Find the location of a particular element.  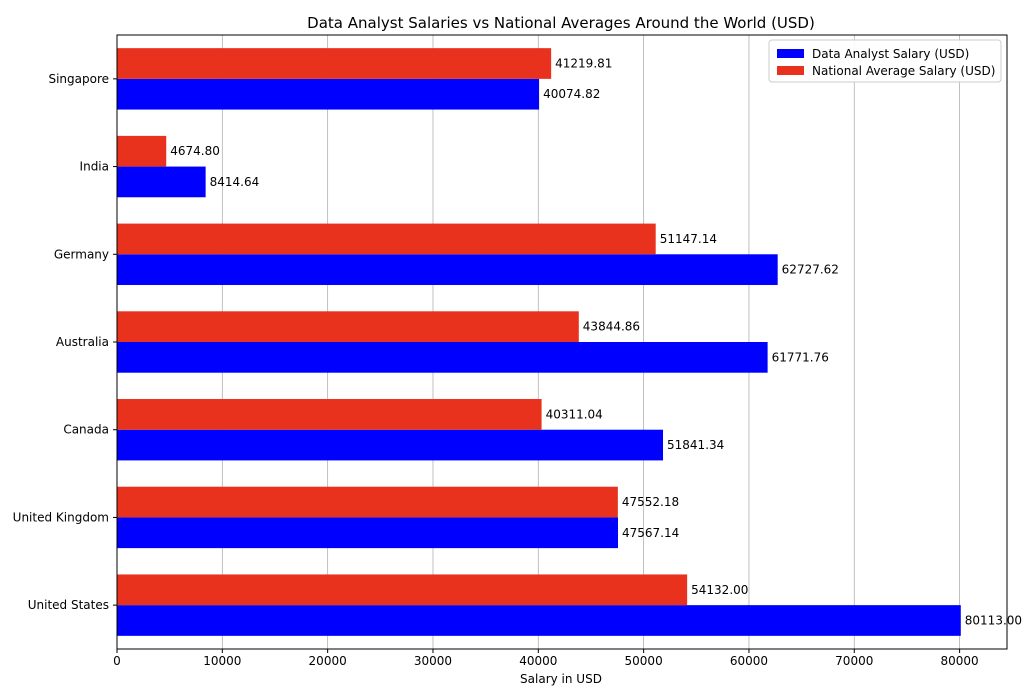

x-tick-label: 80000 is located at coordinates (960, 661).